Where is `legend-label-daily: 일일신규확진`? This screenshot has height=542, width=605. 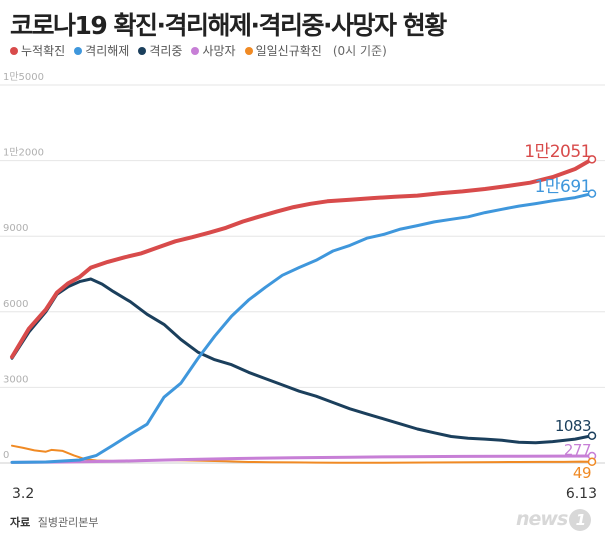 legend-label-daily: 일일신규확진 is located at coordinates (288, 51).